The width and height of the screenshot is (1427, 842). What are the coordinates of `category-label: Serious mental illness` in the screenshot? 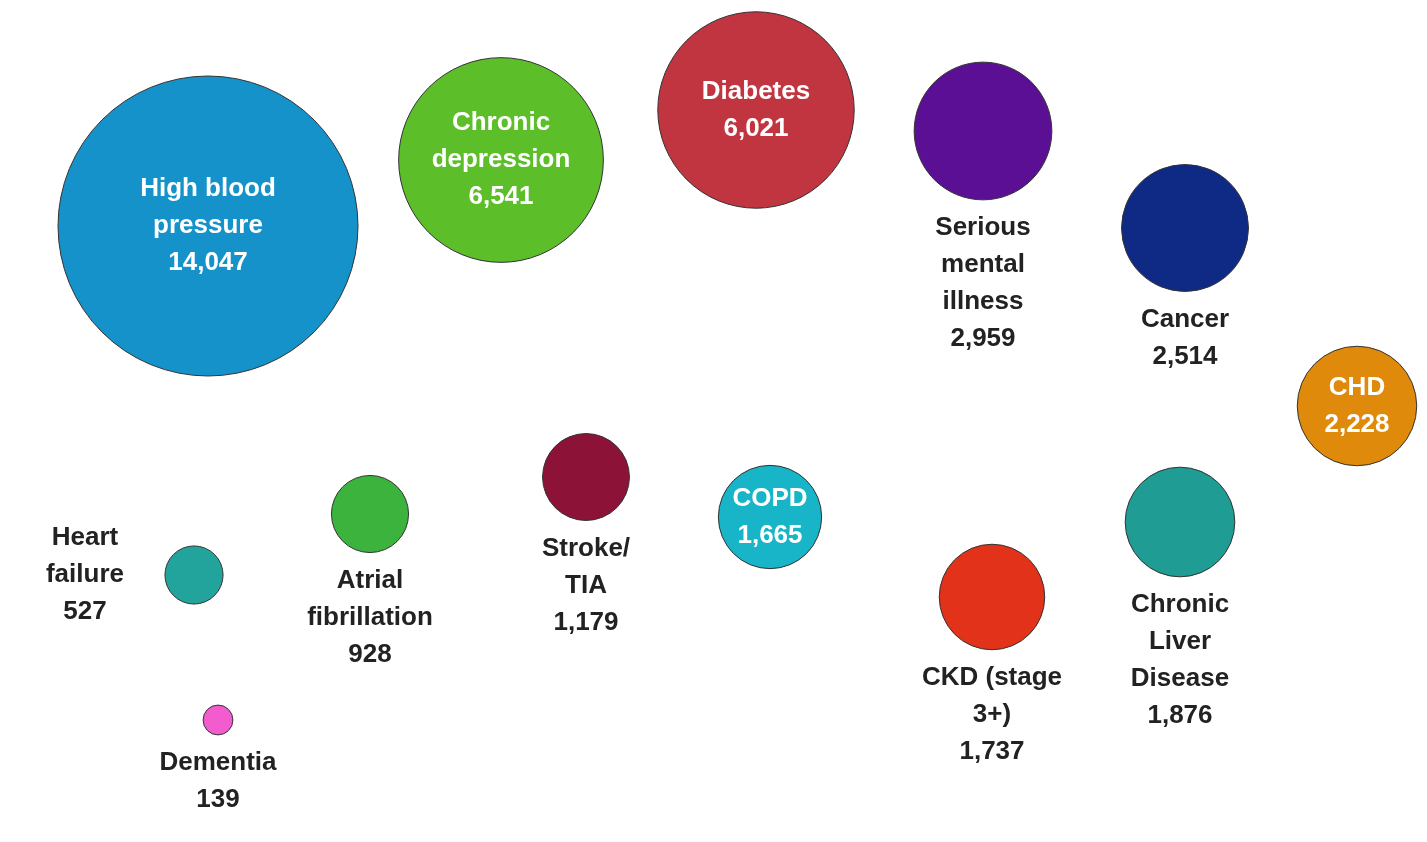 It's located at (983, 263).